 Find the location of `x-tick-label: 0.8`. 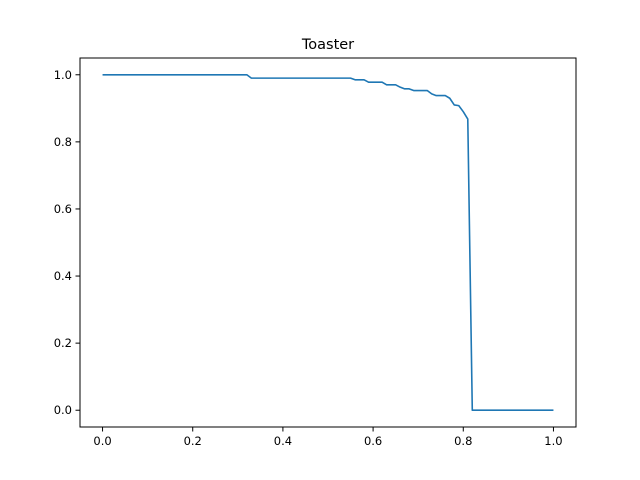

x-tick-label: 0.8 is located at coordinates (463, 441).